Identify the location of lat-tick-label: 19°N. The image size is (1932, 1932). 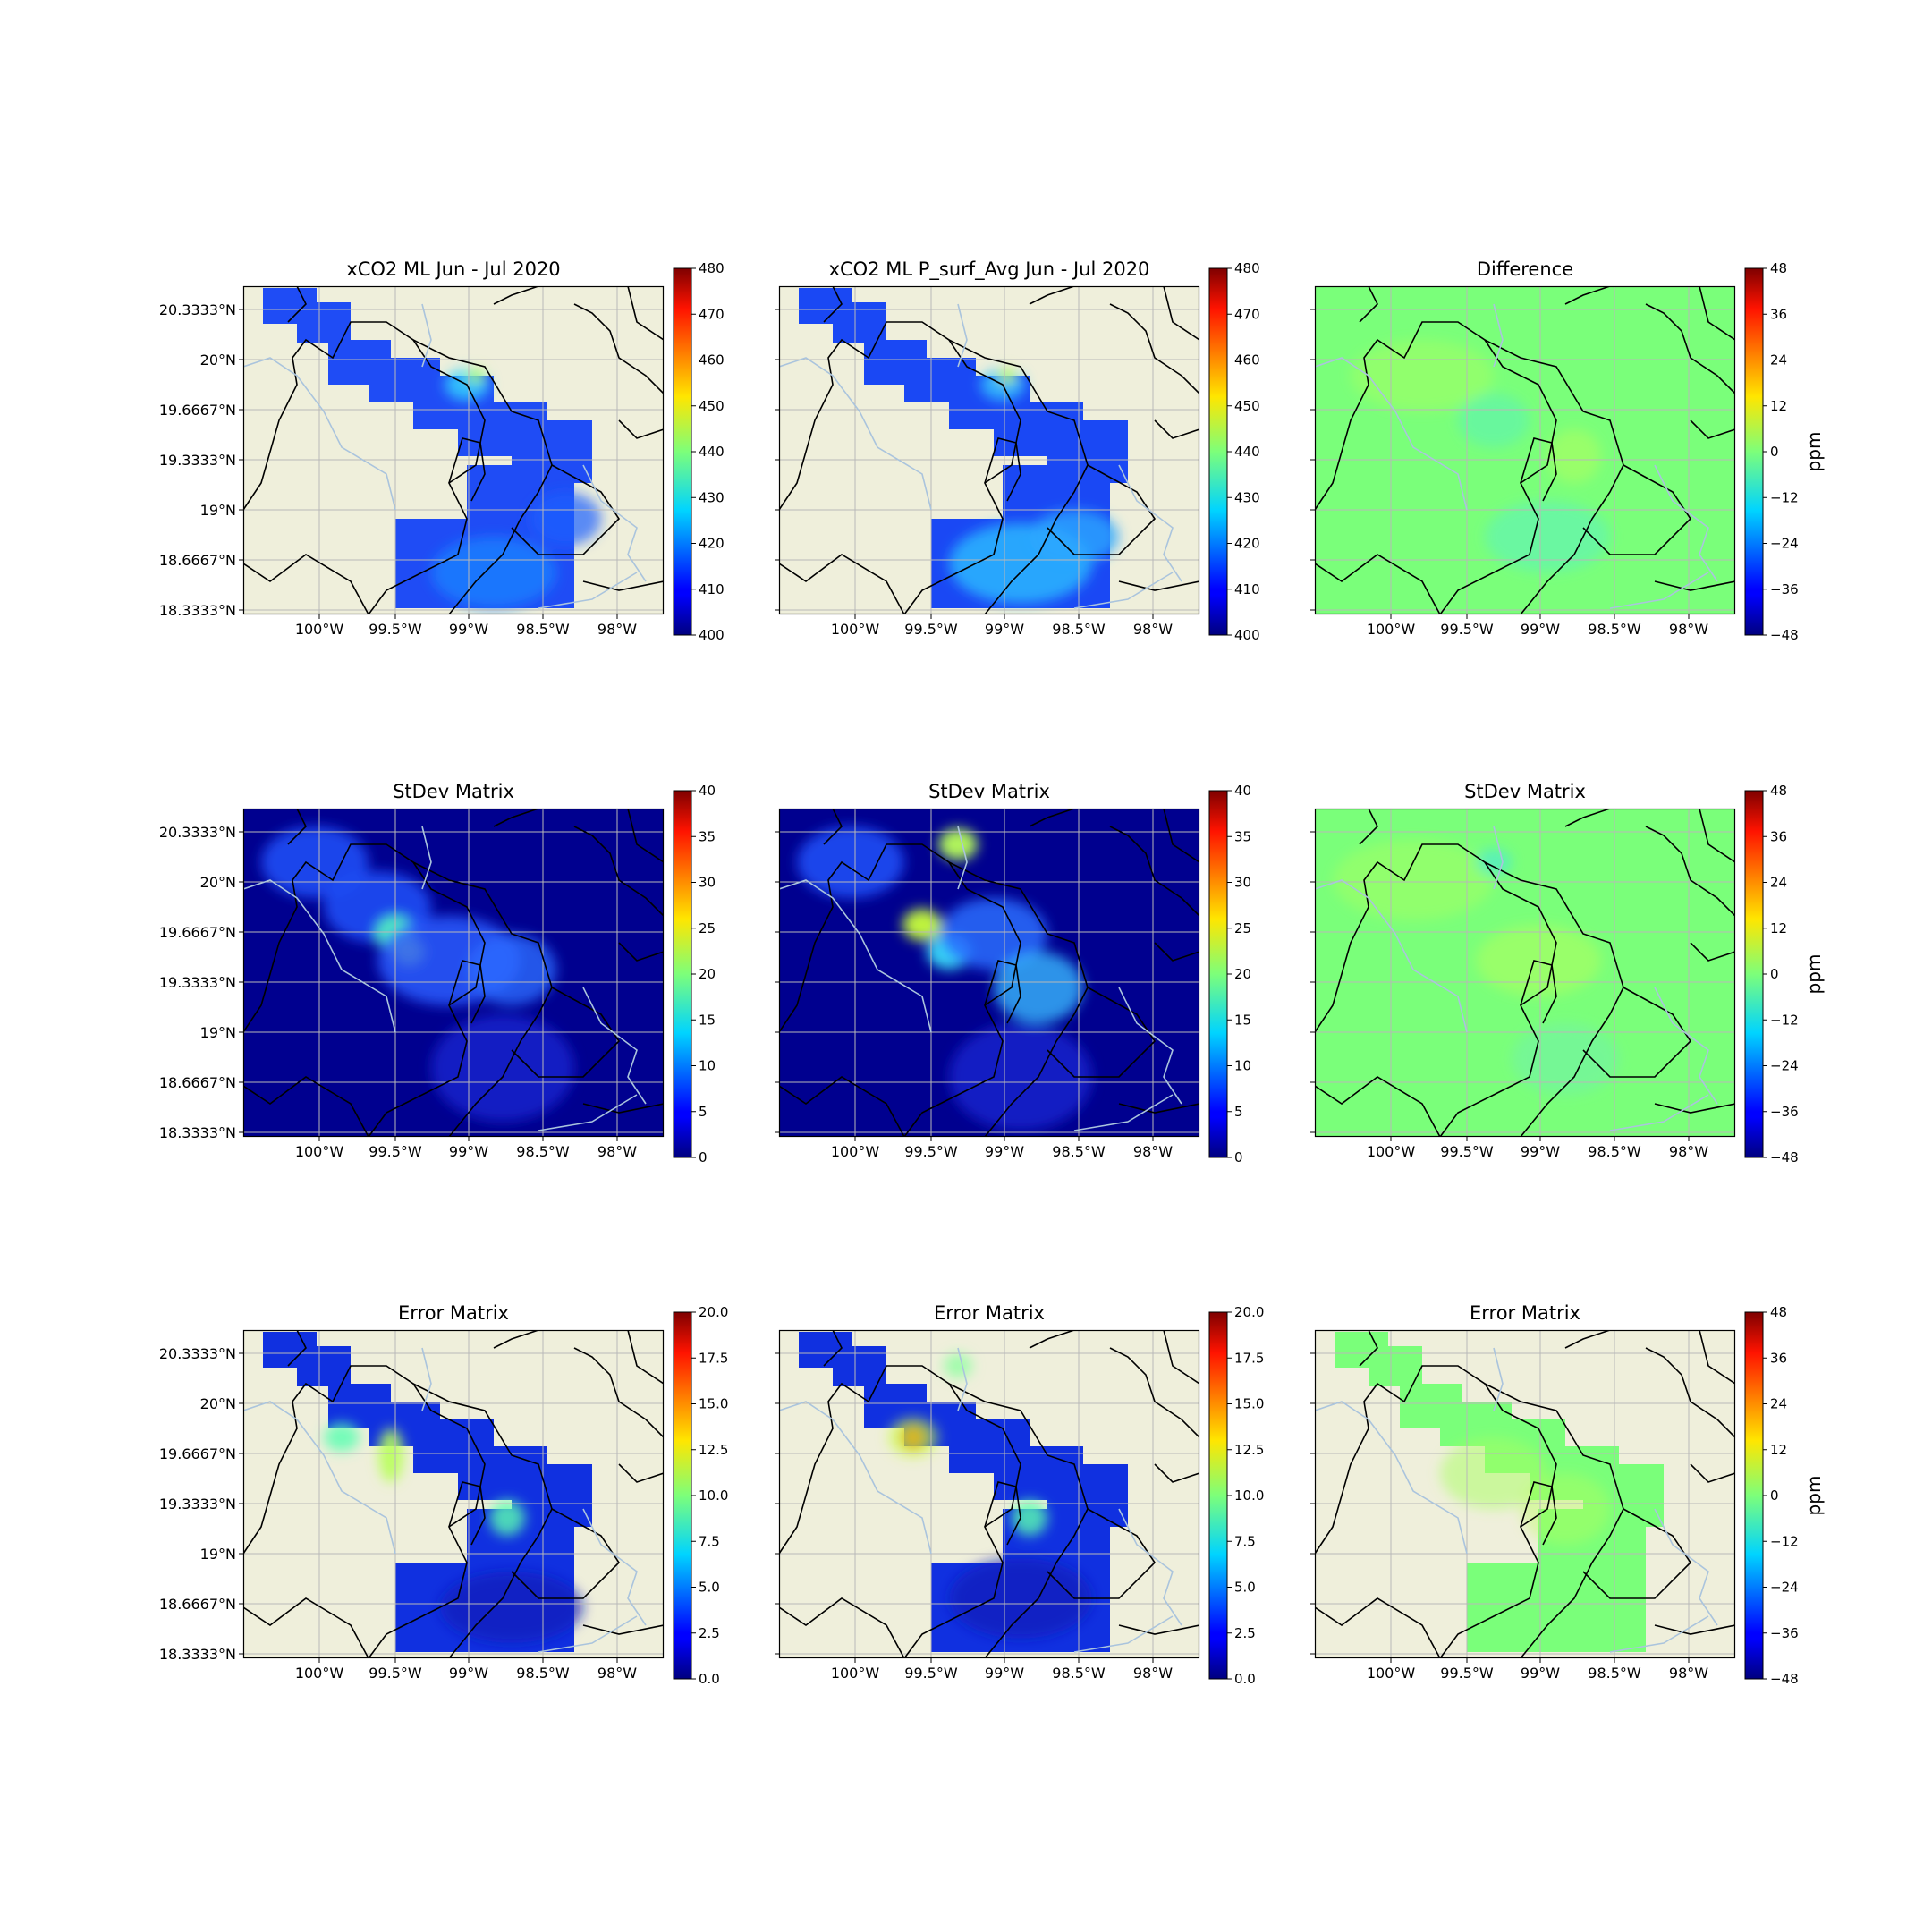
(218, 1554).